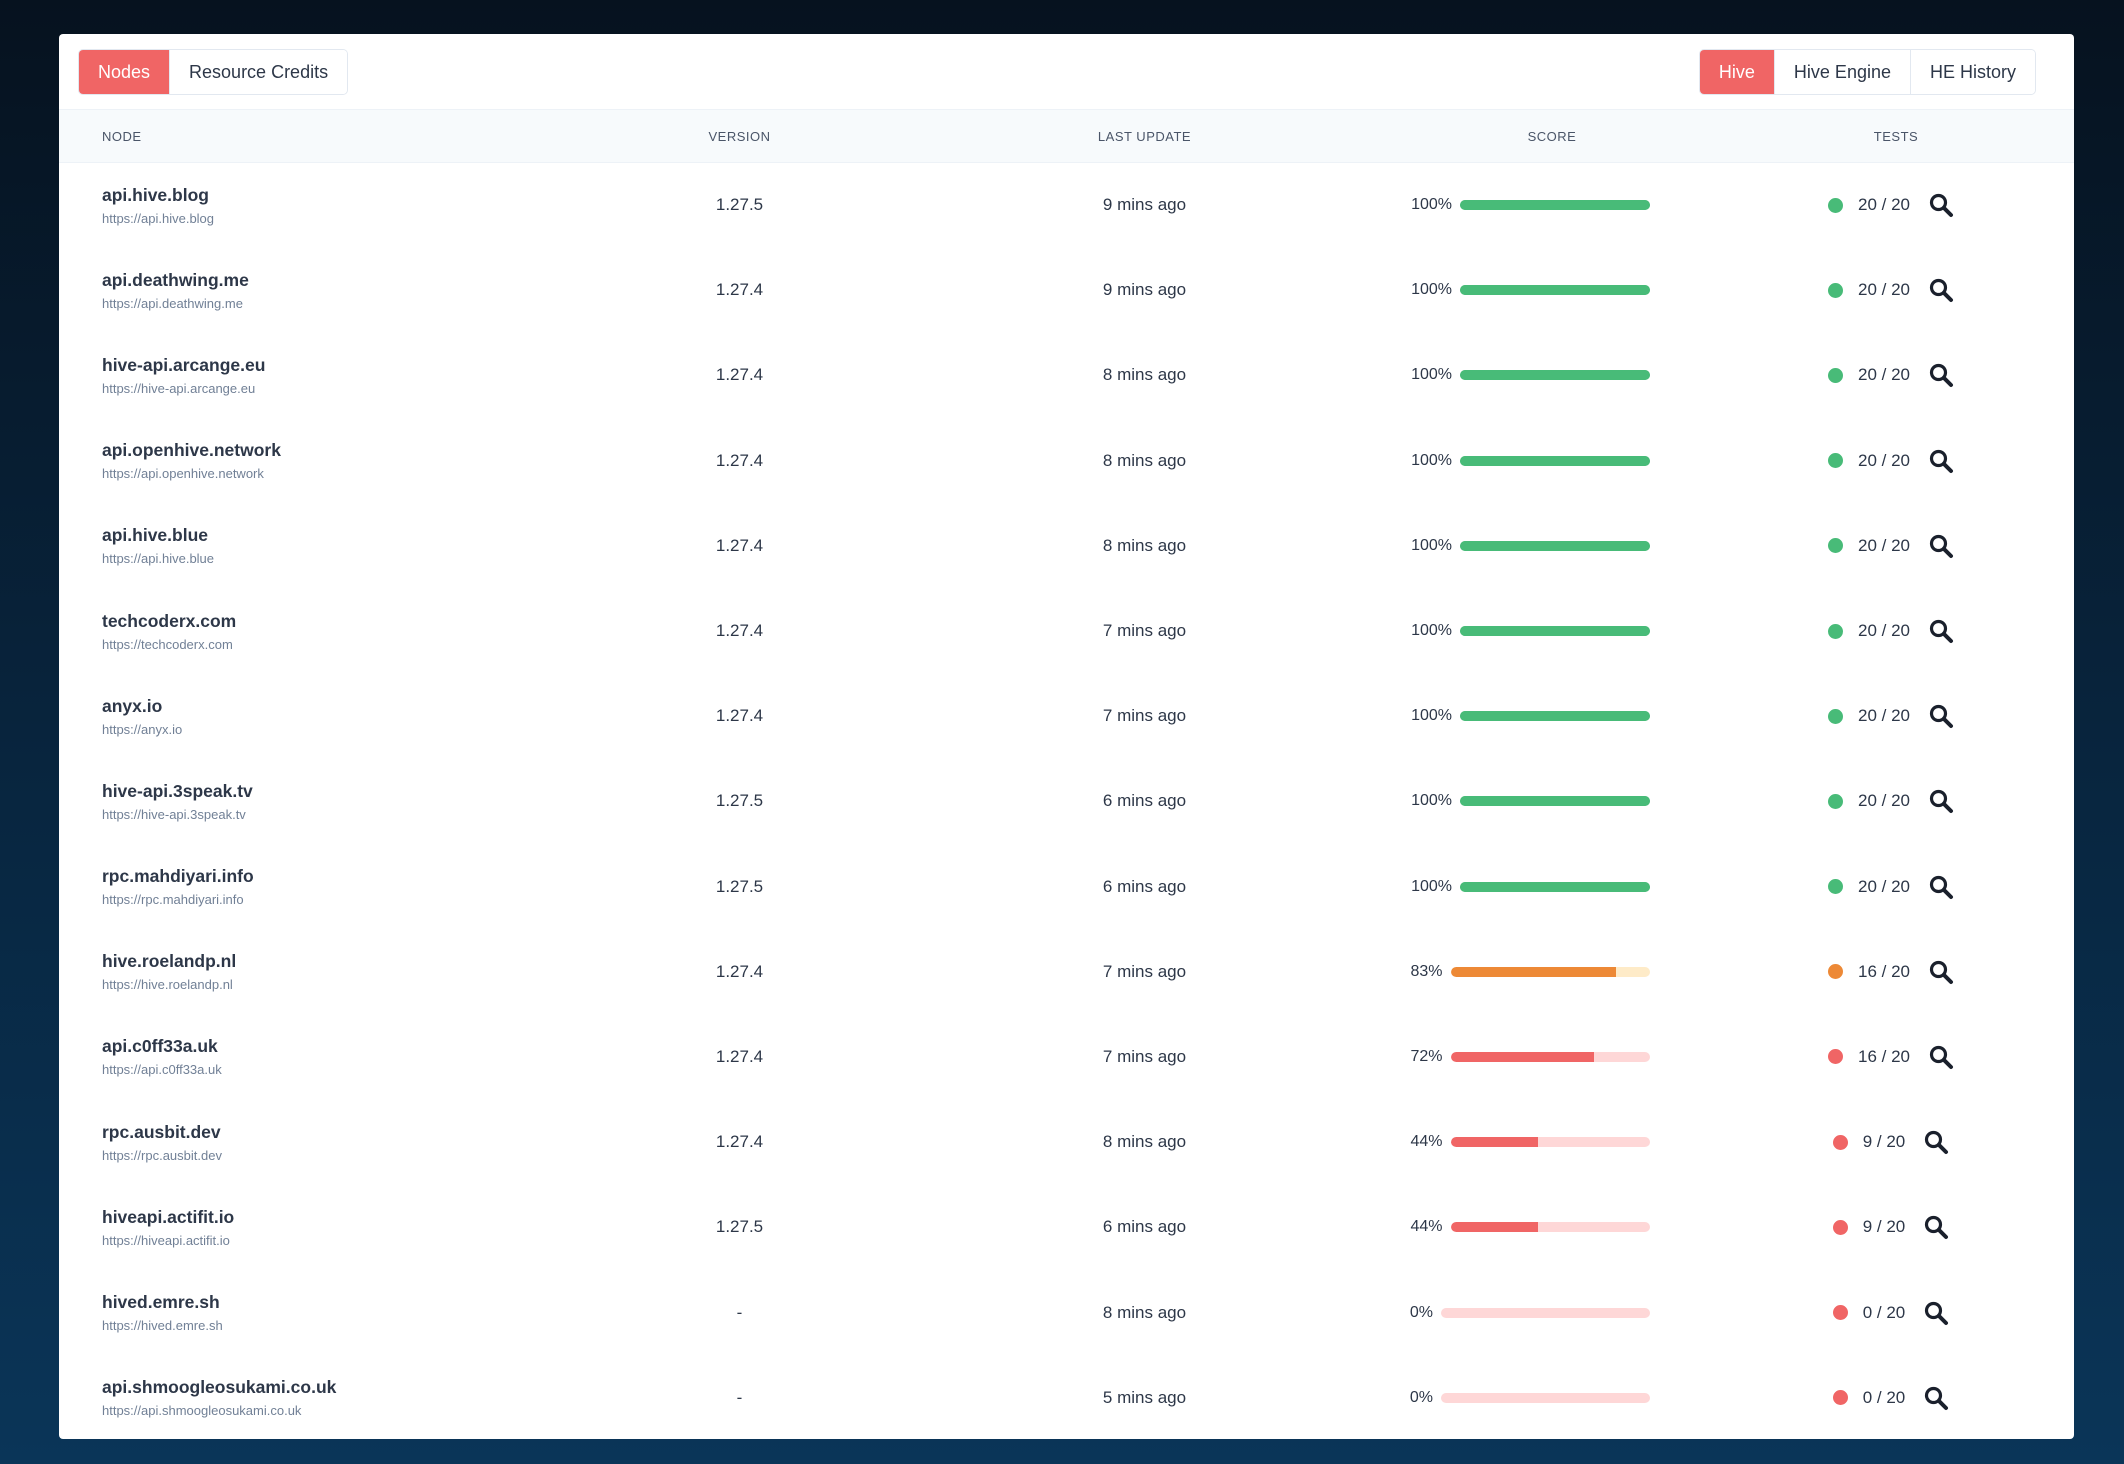 The height and width of the screenshot is (1464, 2124). Describe the element at coordinates (1884, 1142) in the screenshot. I see `tests-count: 9 / 20` at that location.